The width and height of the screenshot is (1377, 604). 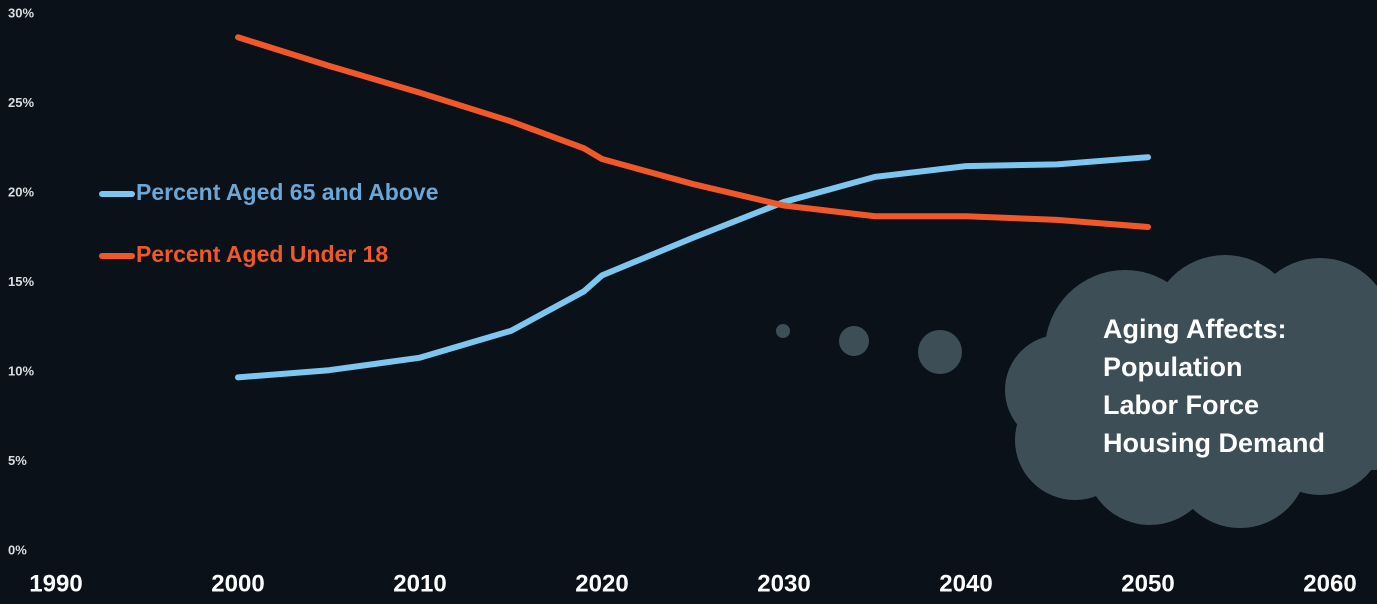 What do you see at coordinates (55, 583) in the screenshot?
I see `x-tick-label: 1990` at bounding box center [55, 583].